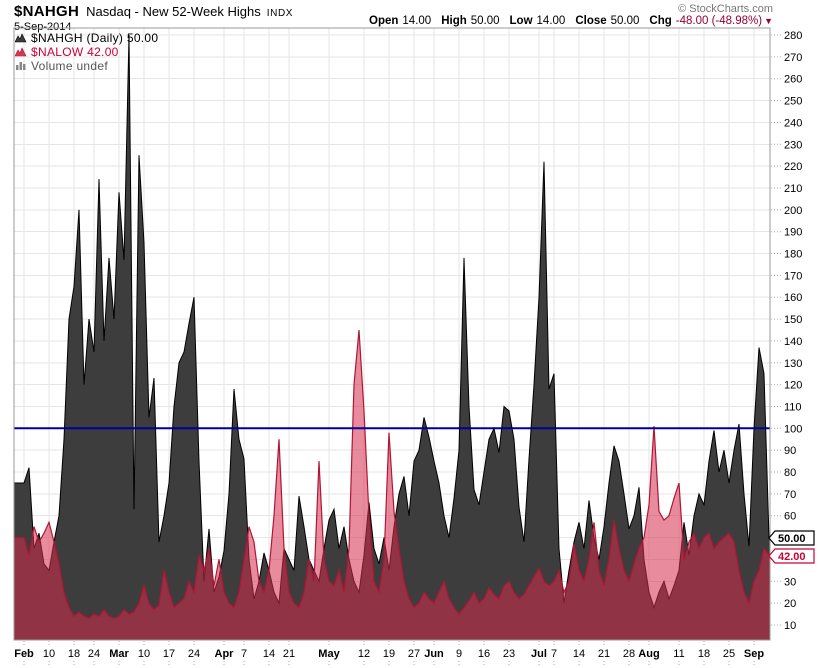  Describe the element at coordinates (225, 654) in the screenshot. I see `svg-text: Apr` at that location.